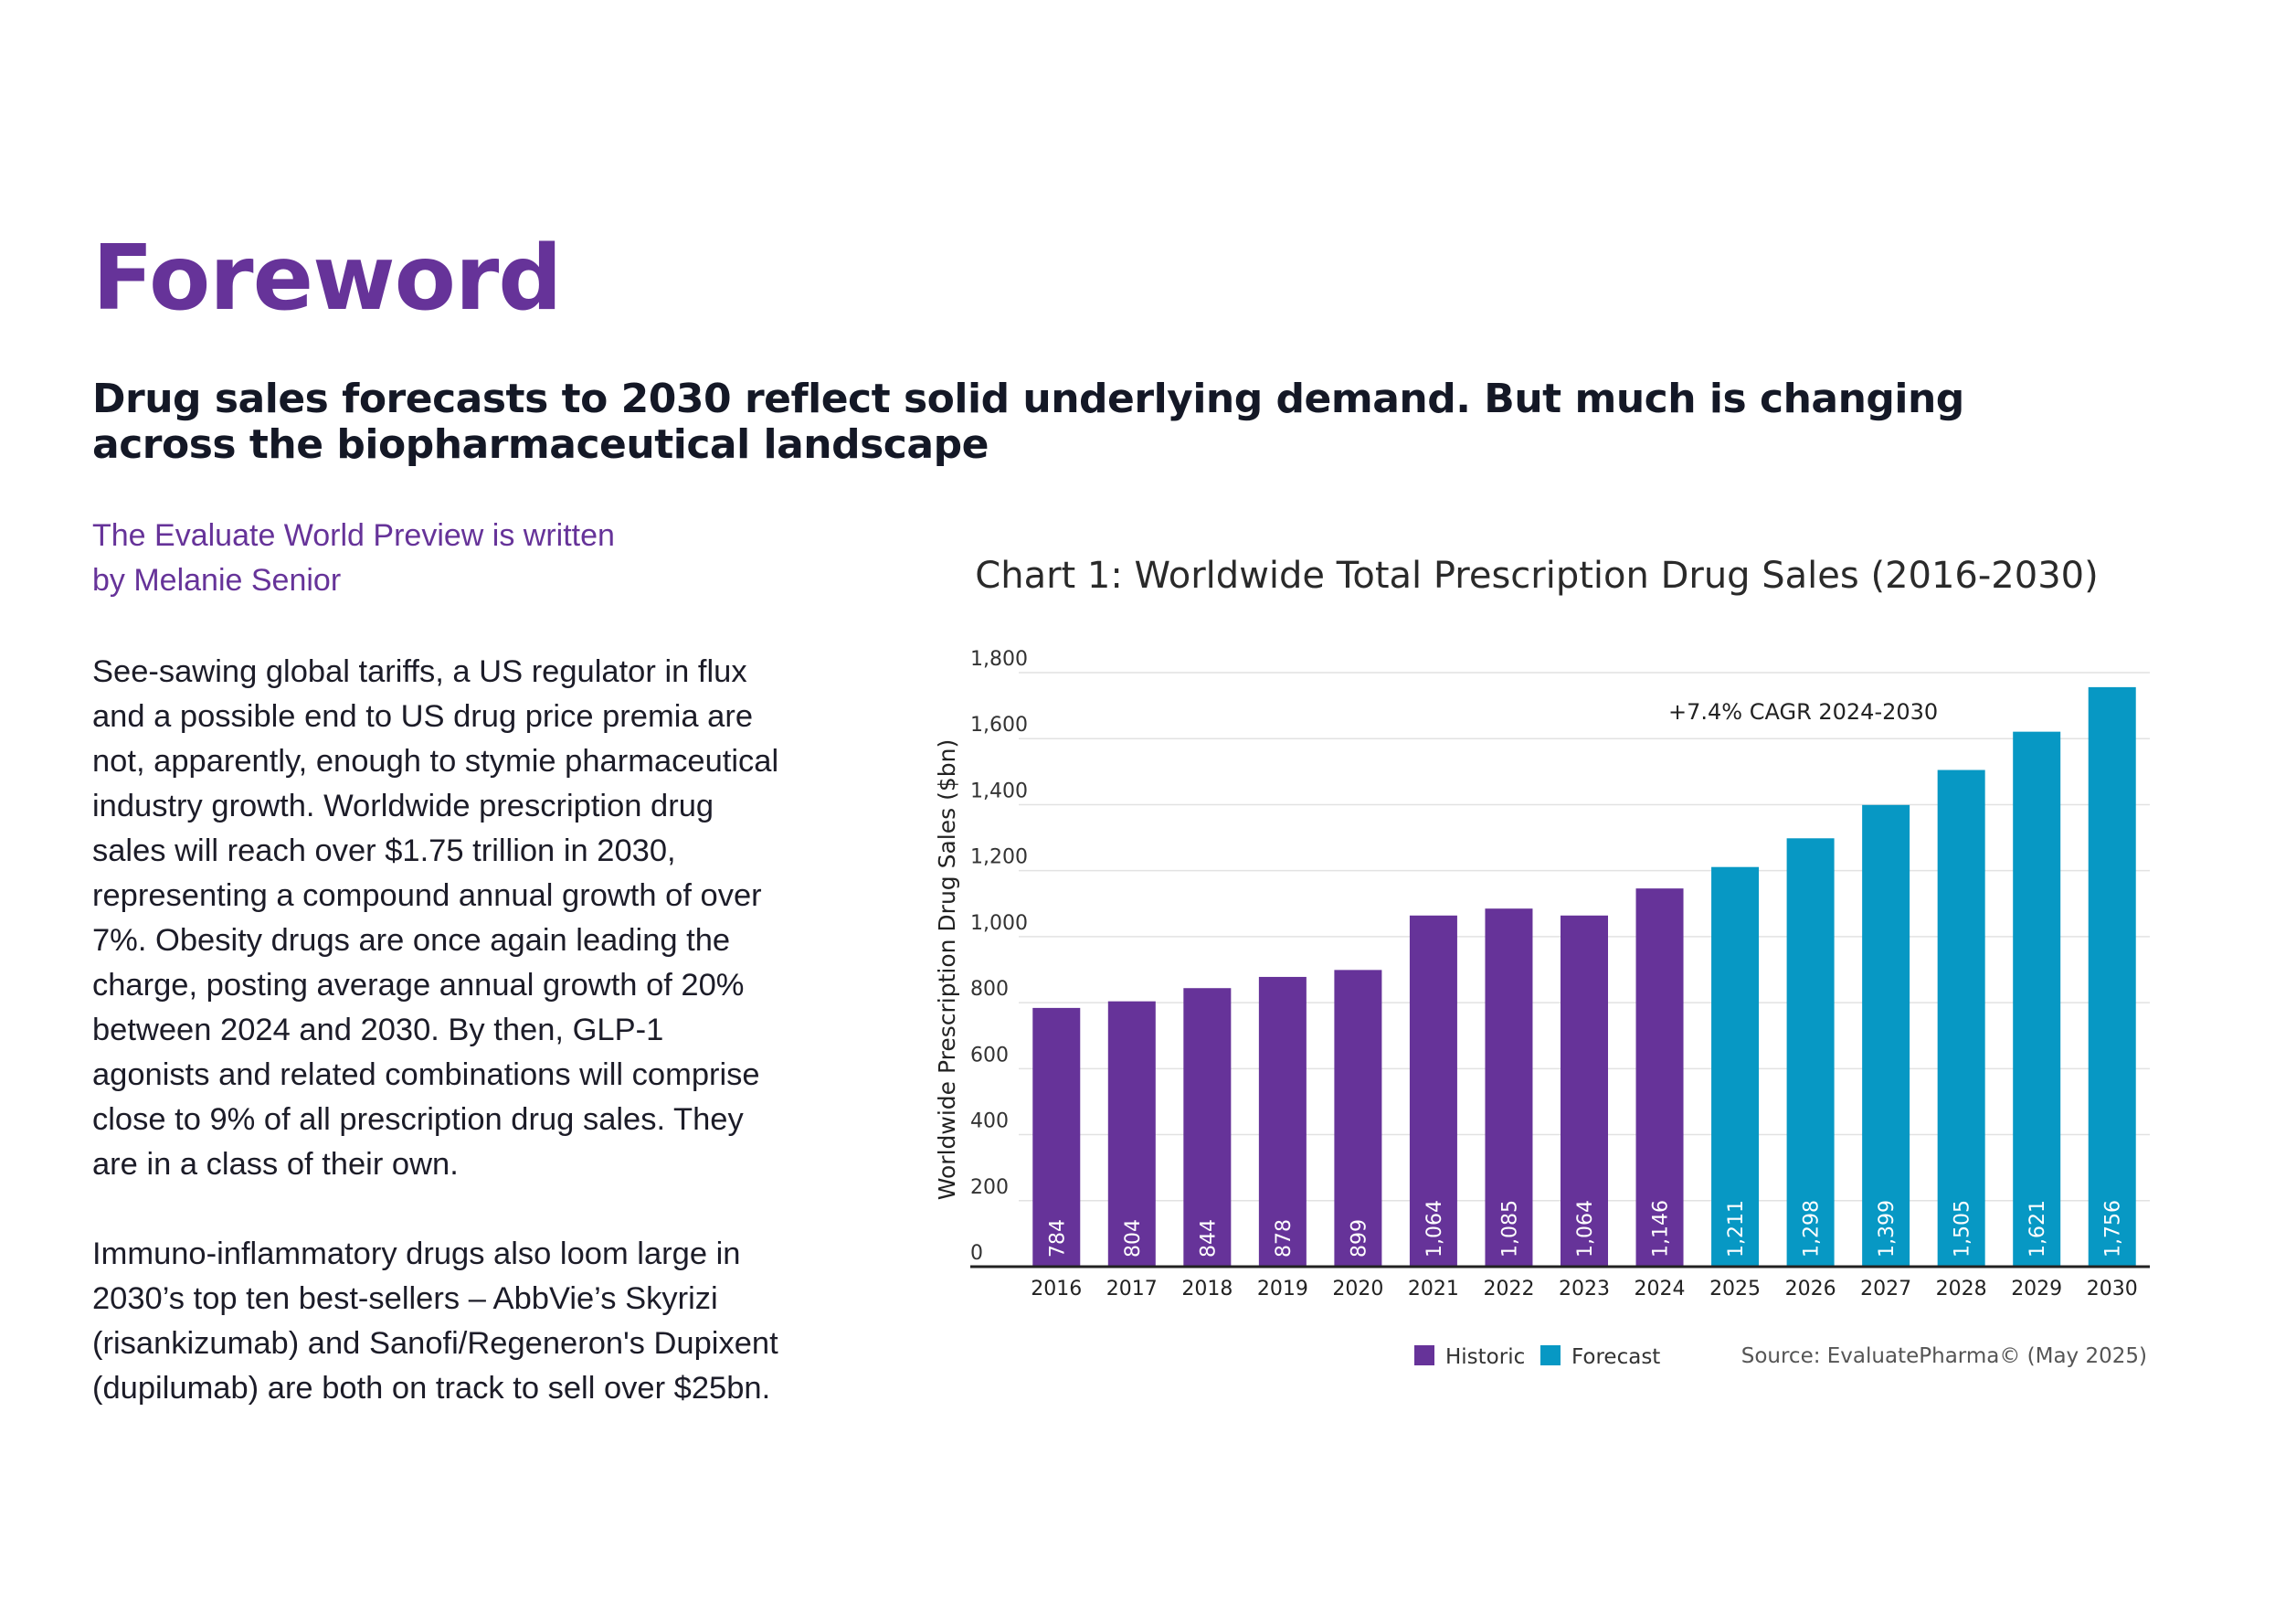  Describe the element at coordinates (1132, 1289) in the screenshot. I see `x-tick-label: 2017` at that location.